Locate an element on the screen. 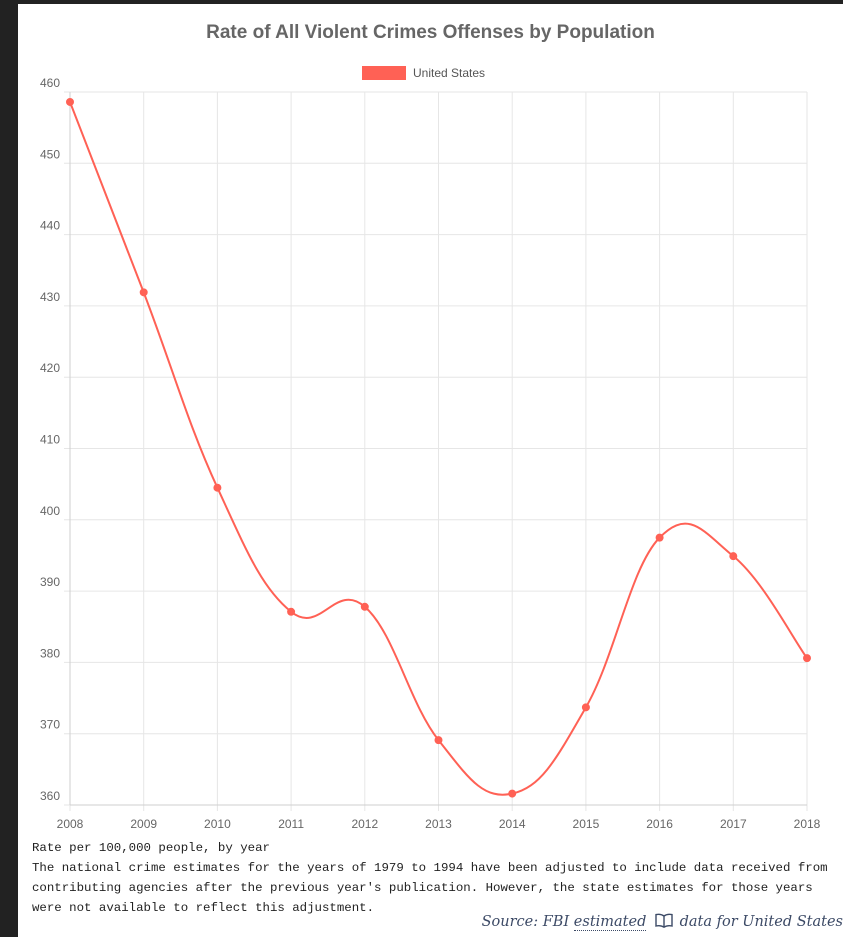  data-point-2011 is located at coordinates (291, 611).